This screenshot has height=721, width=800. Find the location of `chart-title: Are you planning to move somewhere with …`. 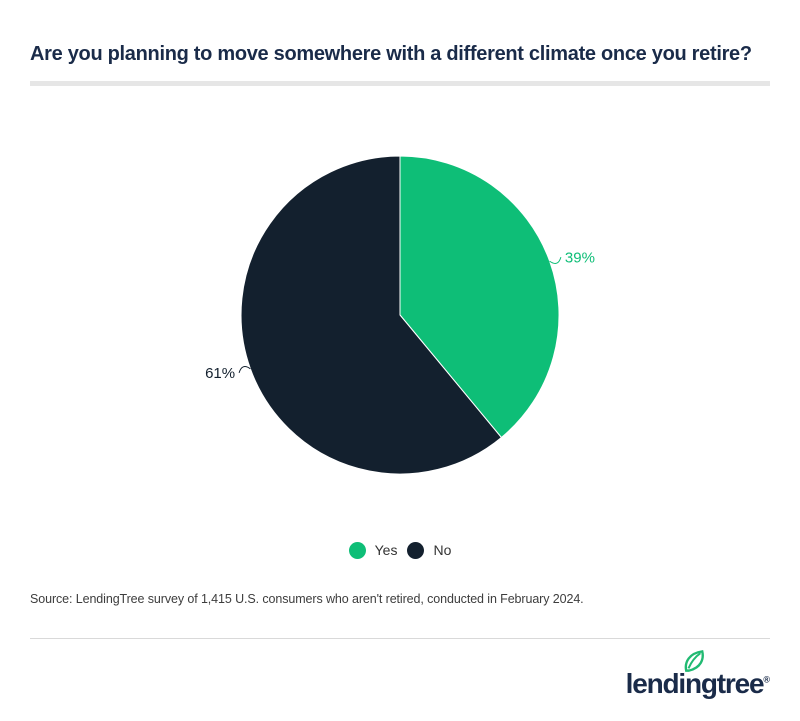

chart-title: Are you planning to move somewhere with … is located at coordinates (391, 54).